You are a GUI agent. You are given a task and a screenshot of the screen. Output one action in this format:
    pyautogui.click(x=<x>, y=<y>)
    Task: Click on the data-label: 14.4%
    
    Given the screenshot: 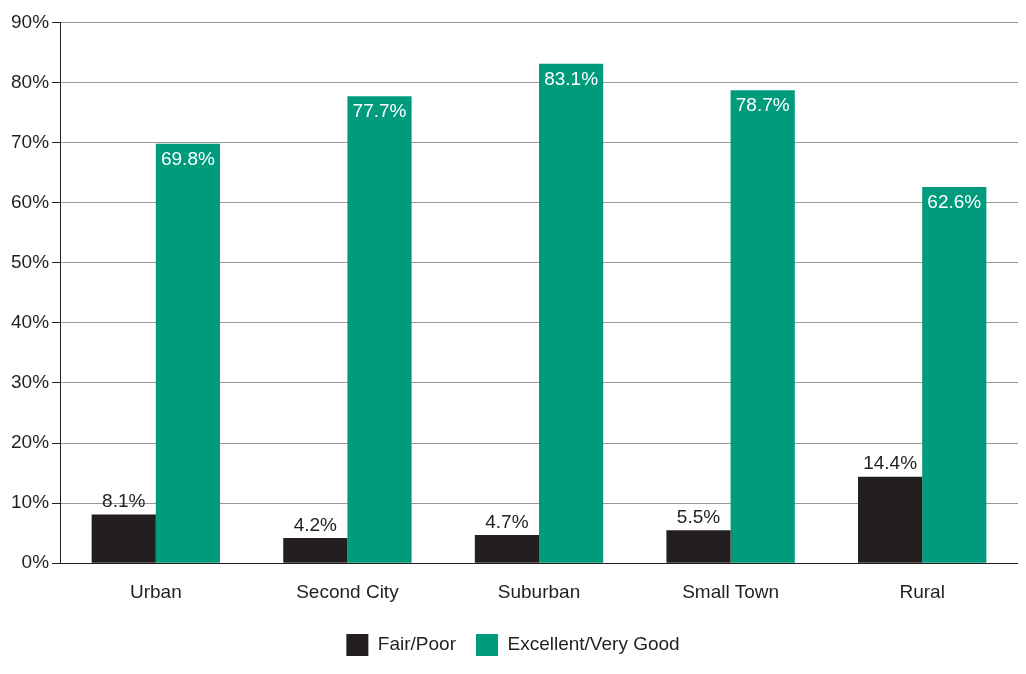 What is the action you would take?
    pyautogui.click(x=890, y=463)
    